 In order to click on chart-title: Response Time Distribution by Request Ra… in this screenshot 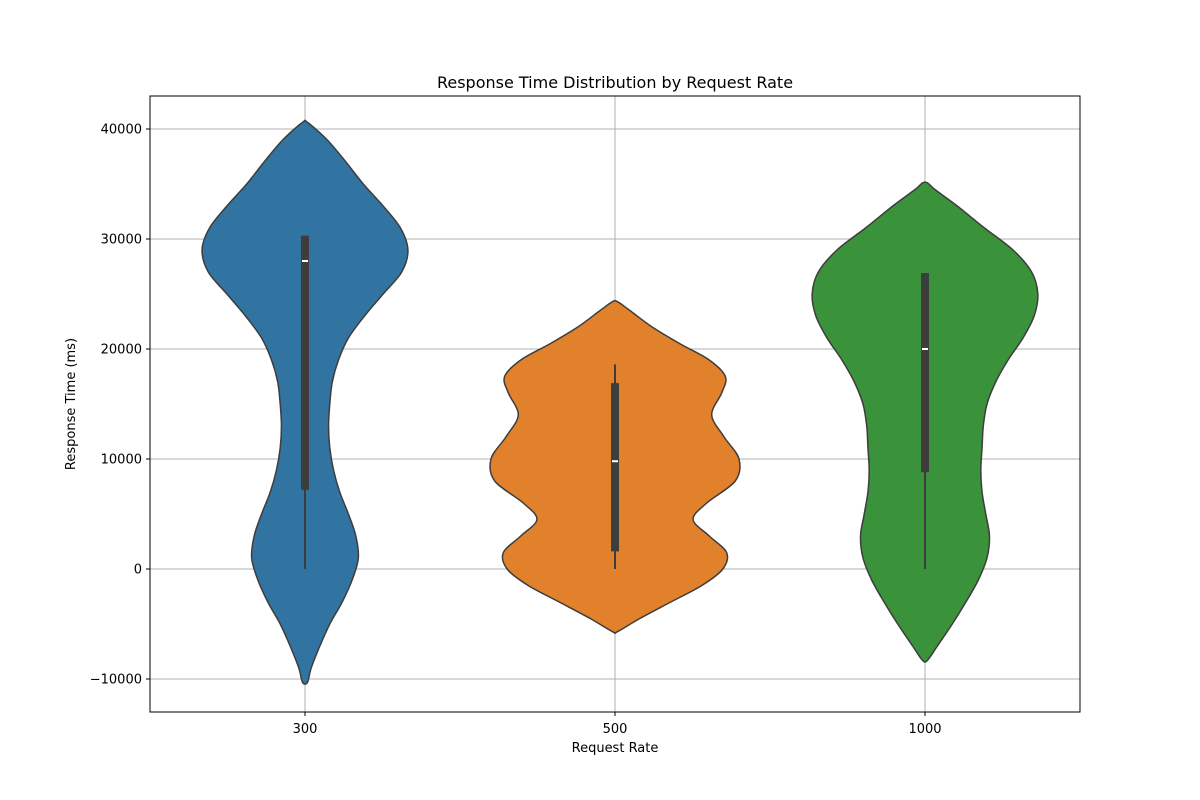, I will do `click(615, 82)`.